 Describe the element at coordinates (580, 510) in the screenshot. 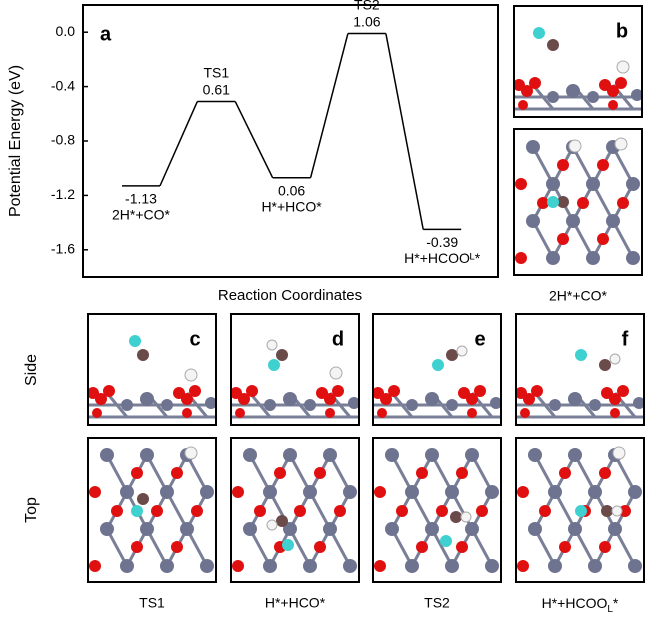

I see `panel-f-top` at that location.